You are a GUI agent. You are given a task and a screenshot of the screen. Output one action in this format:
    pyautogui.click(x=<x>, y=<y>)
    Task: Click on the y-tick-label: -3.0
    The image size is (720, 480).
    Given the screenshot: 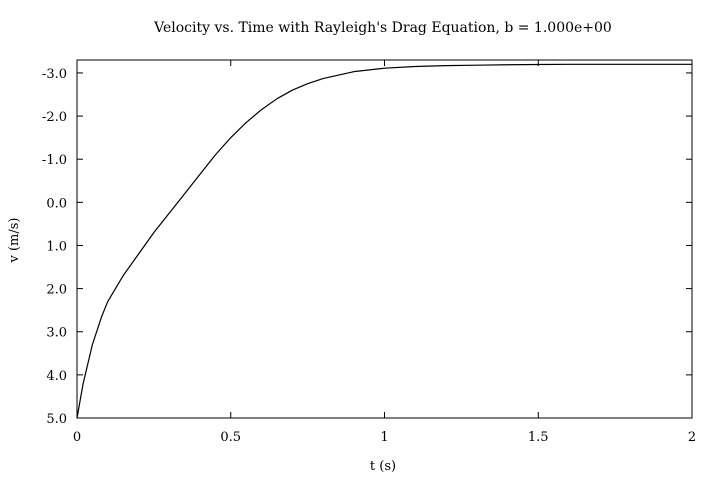 What is the action you would take?
    pyautogui.click(x=54, y=74)
    